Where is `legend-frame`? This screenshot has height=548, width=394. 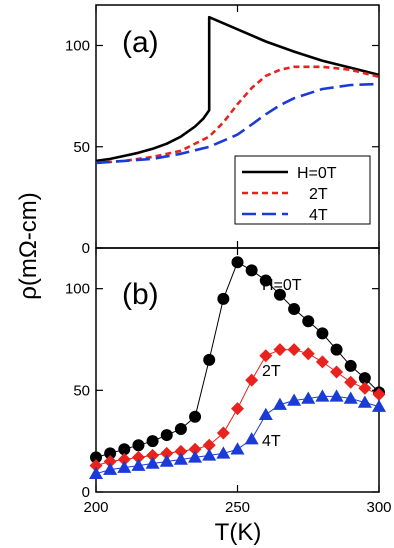 legend-frame is located at coordinates (302, 190).